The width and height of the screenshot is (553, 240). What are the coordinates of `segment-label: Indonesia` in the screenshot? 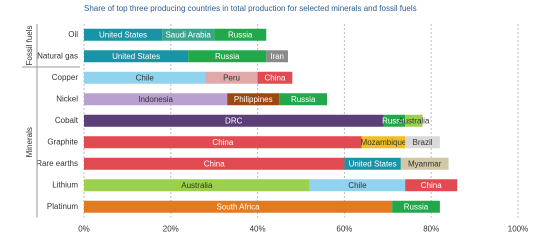 It's located at (155, 99).